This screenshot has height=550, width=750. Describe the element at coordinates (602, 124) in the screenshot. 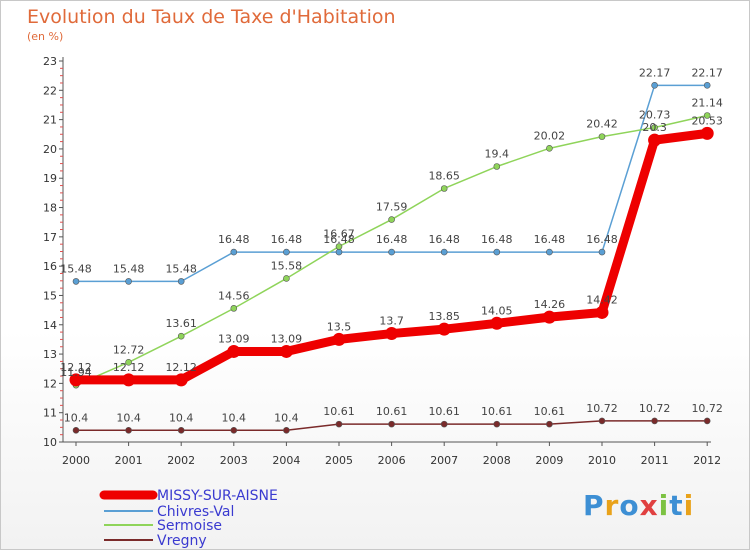

I see `data-label: 20.42` at that location.